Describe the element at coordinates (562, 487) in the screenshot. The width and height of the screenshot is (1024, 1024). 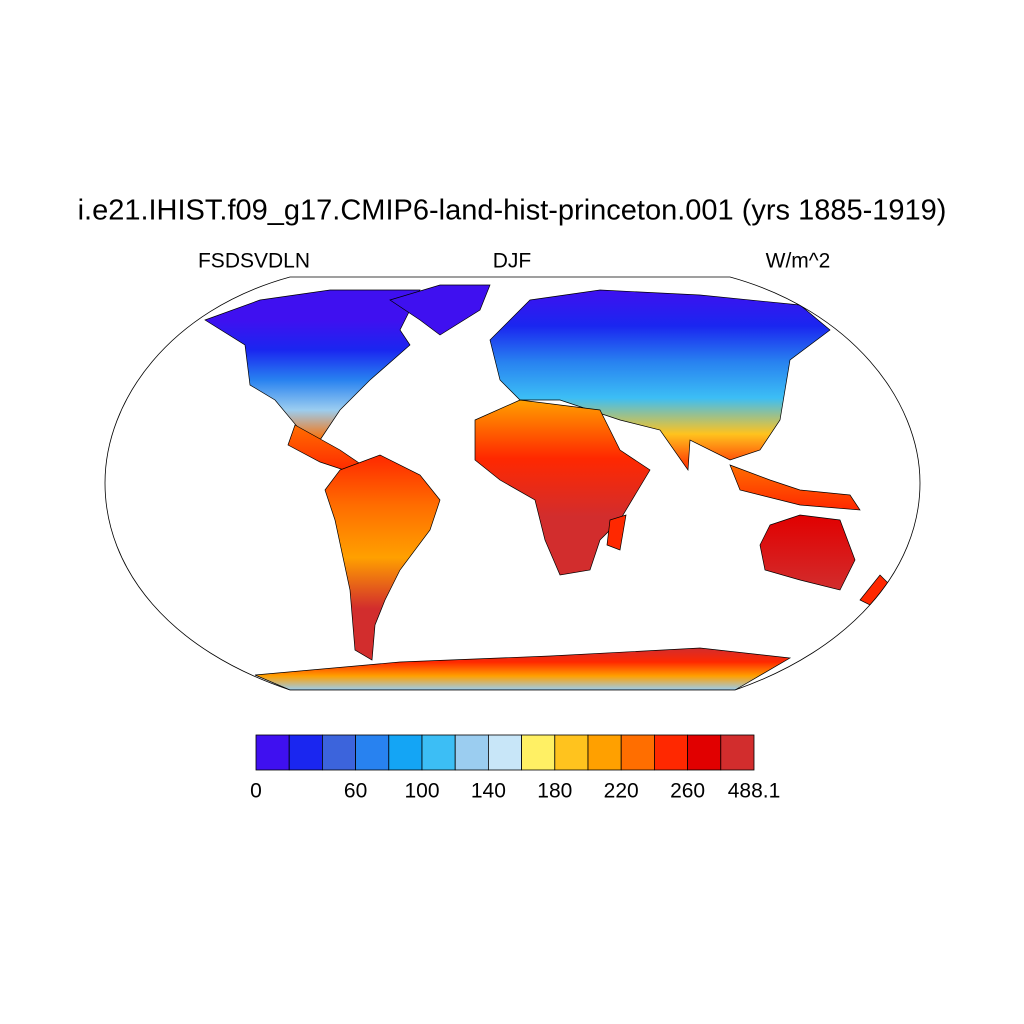
I see `africa` at that location.